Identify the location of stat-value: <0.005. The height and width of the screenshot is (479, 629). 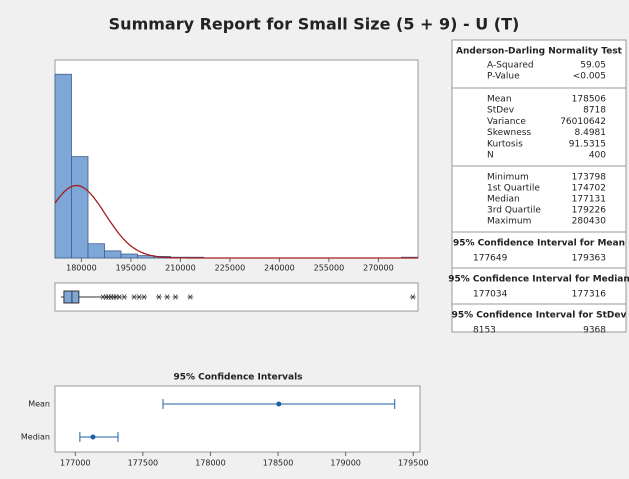
(589, 77).